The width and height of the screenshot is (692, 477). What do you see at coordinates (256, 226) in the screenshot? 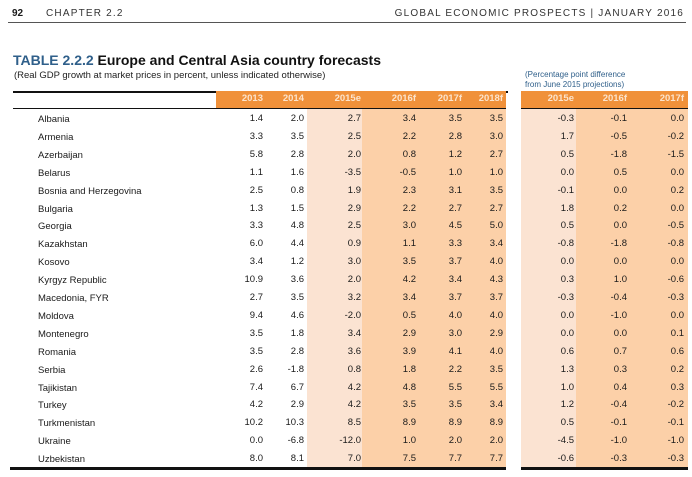
I see `value-cell: 3.3` at bounding box center [256, 226].